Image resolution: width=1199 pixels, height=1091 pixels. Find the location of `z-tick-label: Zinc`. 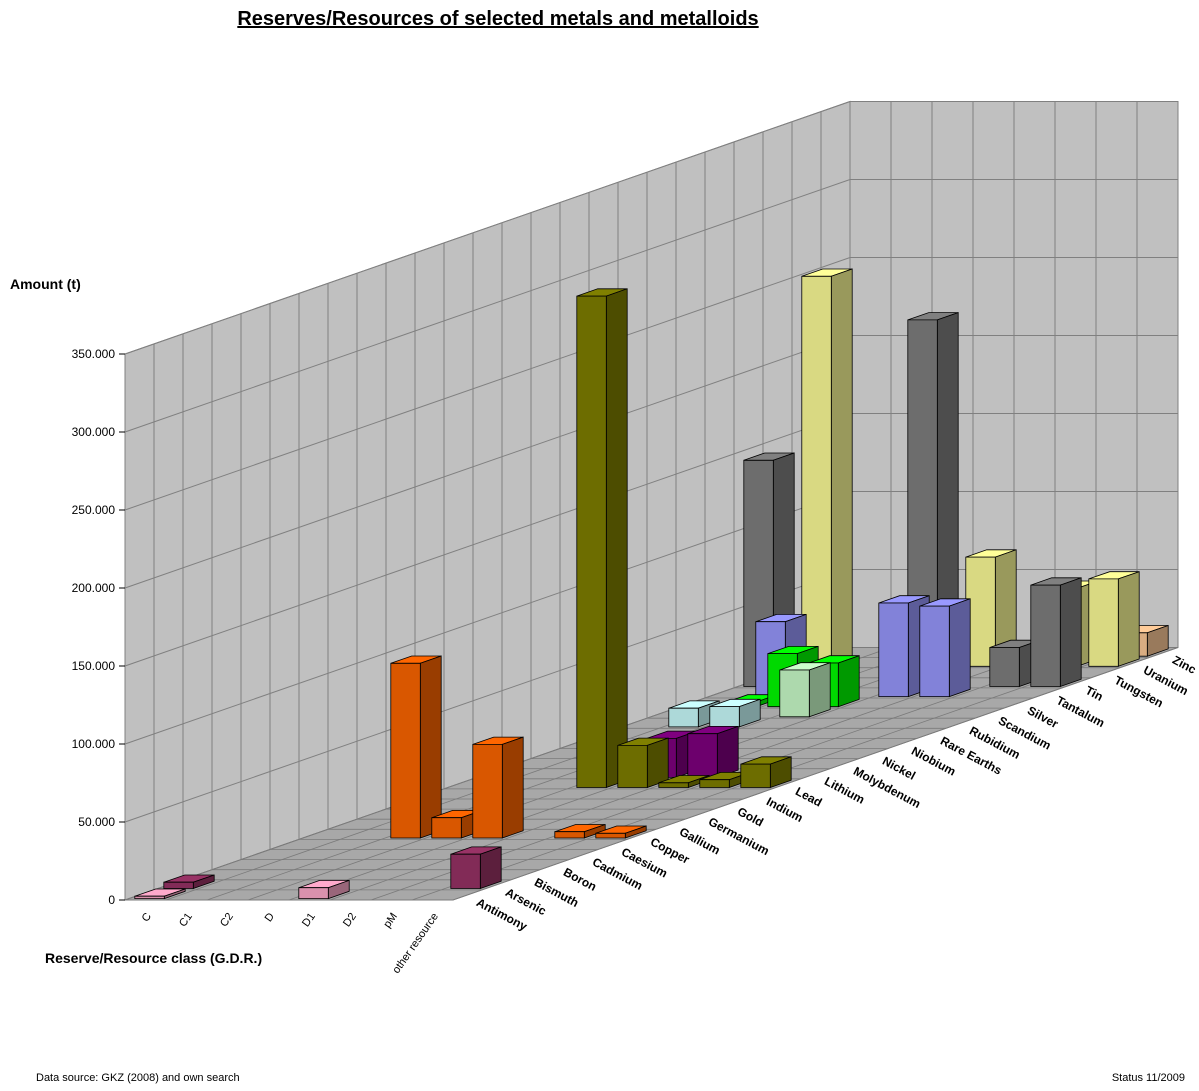

z-tick-label: Zinc is located at coordinates (1184, 665).